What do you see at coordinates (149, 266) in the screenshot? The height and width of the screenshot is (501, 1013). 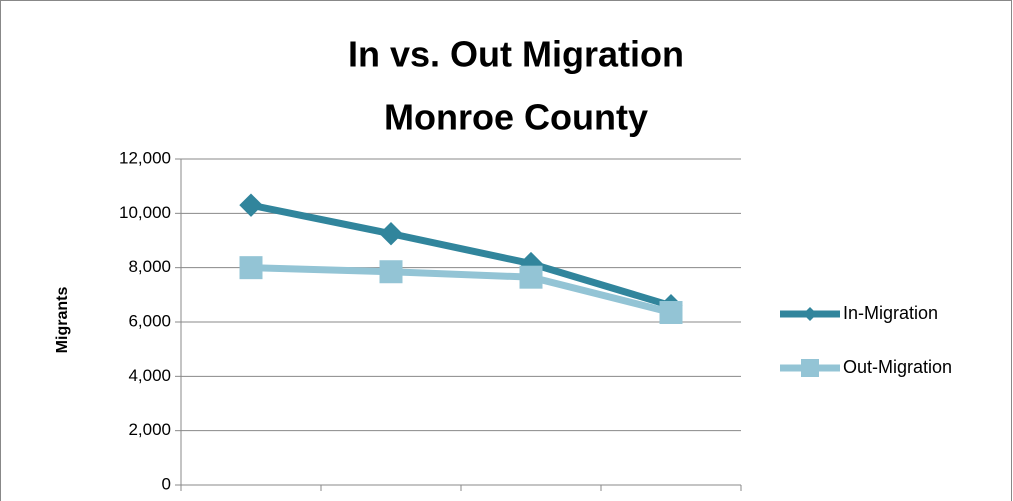 I see `y-tick-label: 8,000` at bounding box center [149, 266].